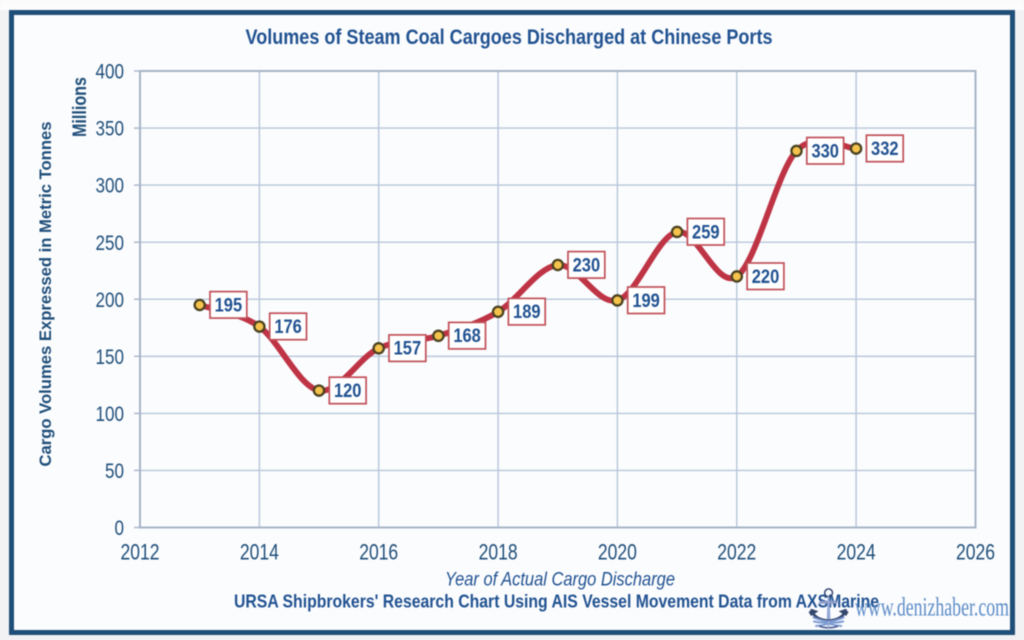 The width and height of the screenshot is (1024, 640). Describe the element at coordinates (378, 551) in the screenshot. I see `svg-text: 2016` at that location.